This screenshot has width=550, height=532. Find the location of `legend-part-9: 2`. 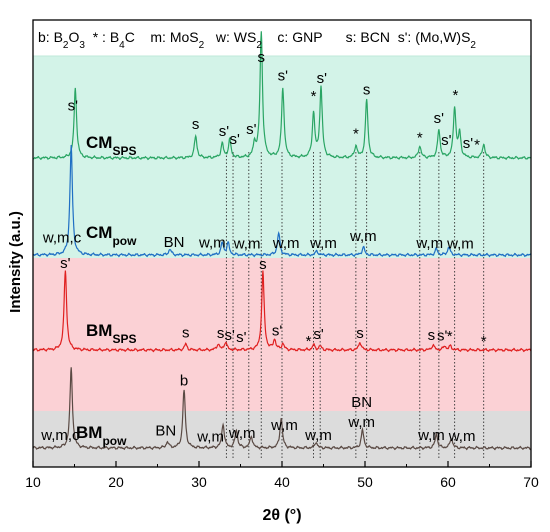

legend-part-9: 2 is located at coordinates (259, 45).